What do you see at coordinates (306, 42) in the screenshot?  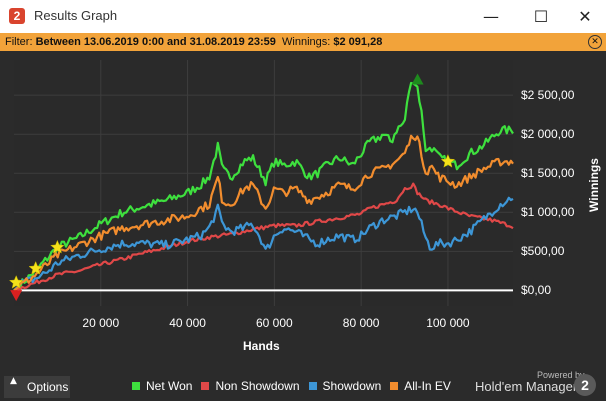 I see `winnings-label: Winnings:` at bounding box center [306, 42].